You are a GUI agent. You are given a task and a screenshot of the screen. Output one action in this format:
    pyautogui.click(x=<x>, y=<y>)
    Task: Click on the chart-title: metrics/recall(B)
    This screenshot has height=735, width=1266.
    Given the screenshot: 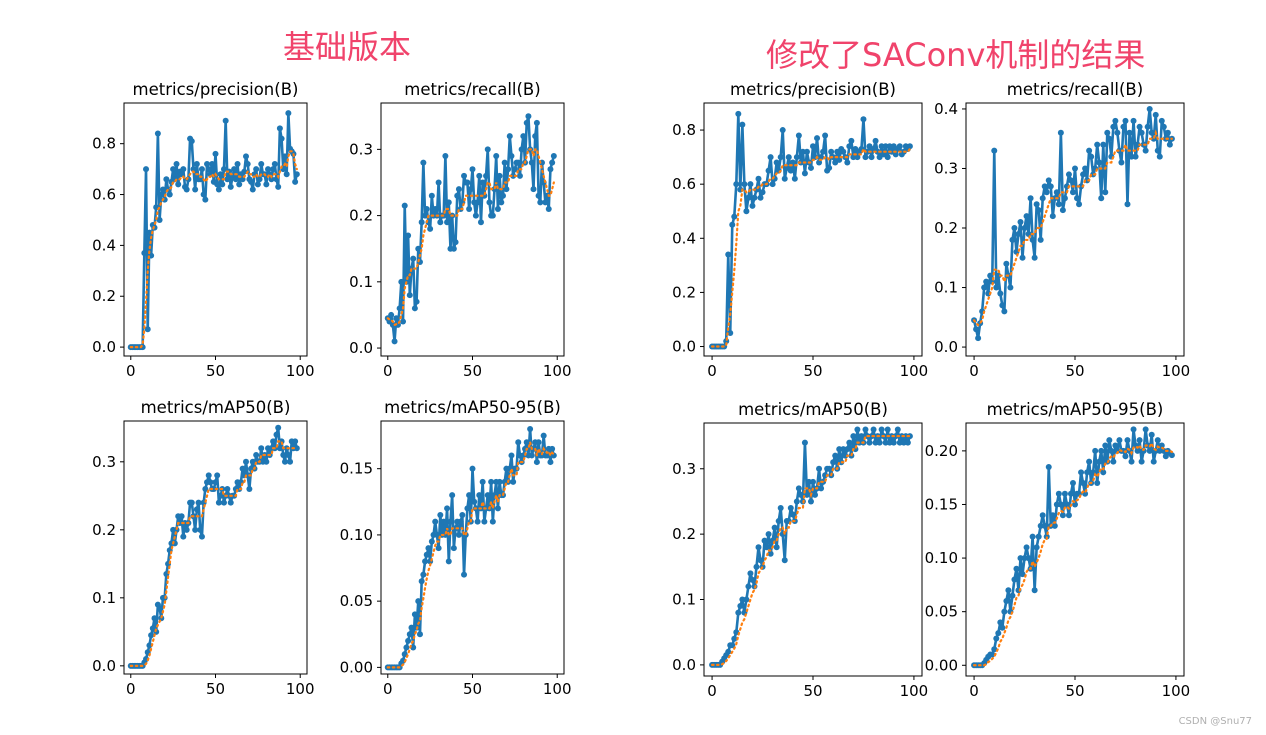 What is the action you would take?
    pyautogui.click(x=472, y=89)
    